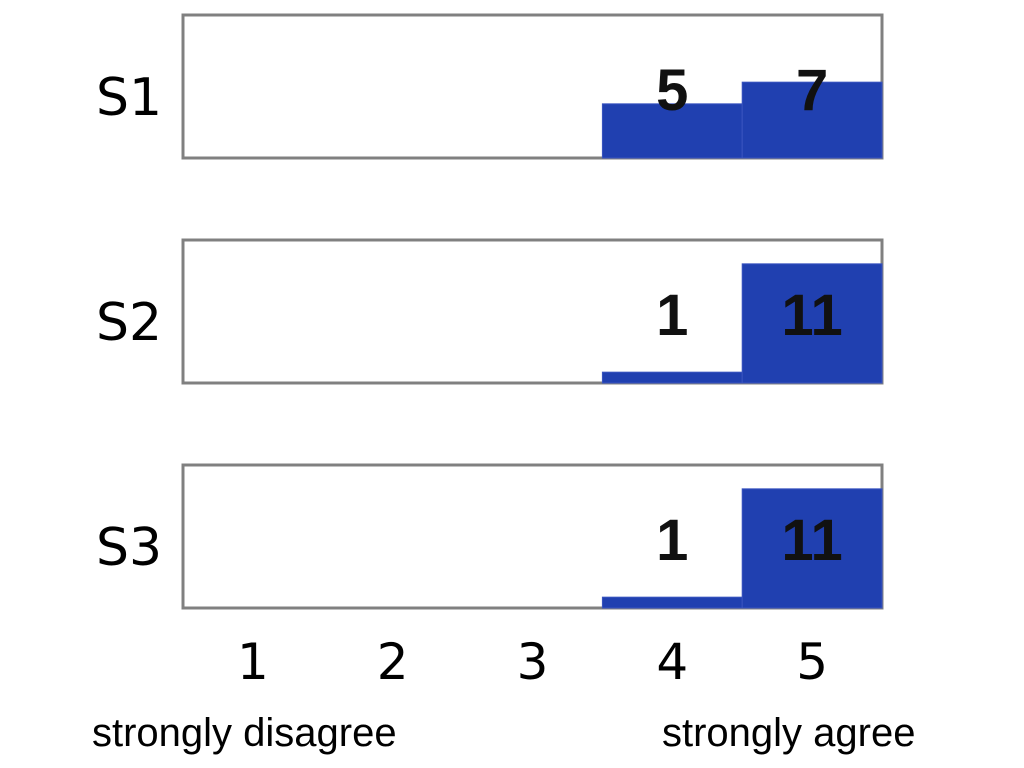  Describe the element at coordinates (253, 662) in the screenshot. I see `x-tick-label: 1` at that location.